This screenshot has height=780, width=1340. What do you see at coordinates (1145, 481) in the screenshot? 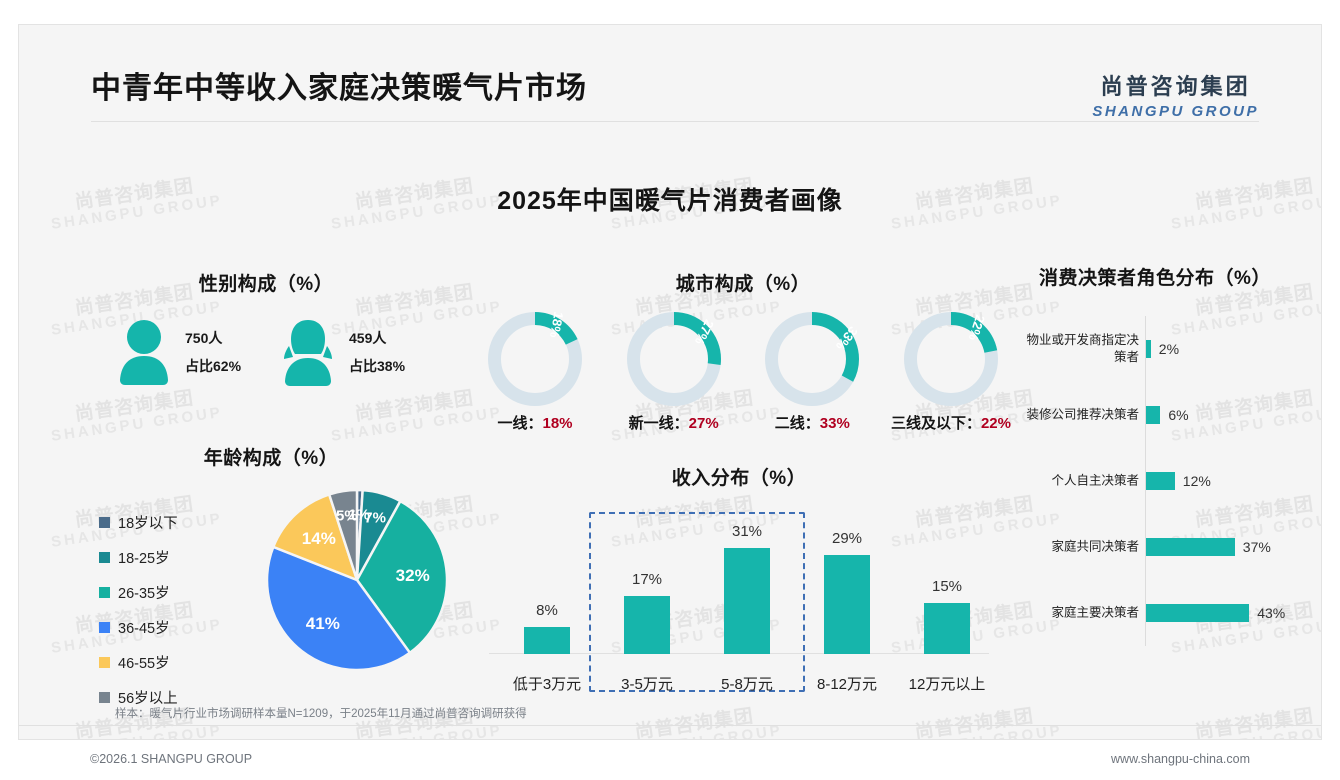
I see `decision-axis-line` at bounding box center [1145, 481].